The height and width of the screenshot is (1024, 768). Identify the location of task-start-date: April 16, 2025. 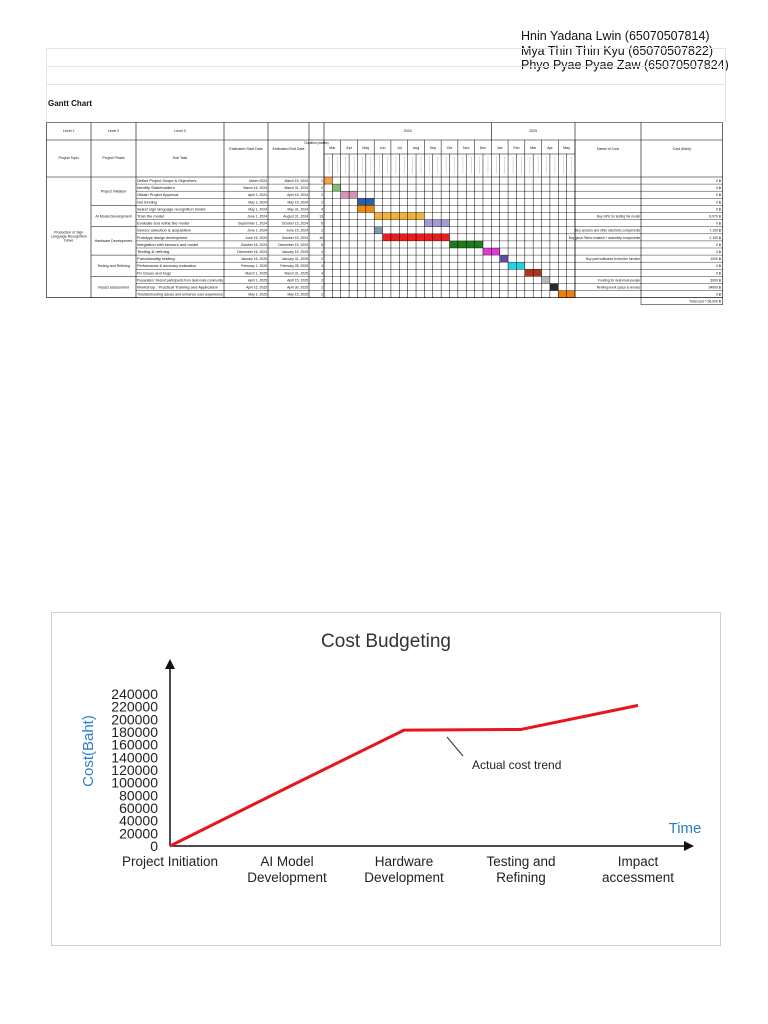
(256, 287).